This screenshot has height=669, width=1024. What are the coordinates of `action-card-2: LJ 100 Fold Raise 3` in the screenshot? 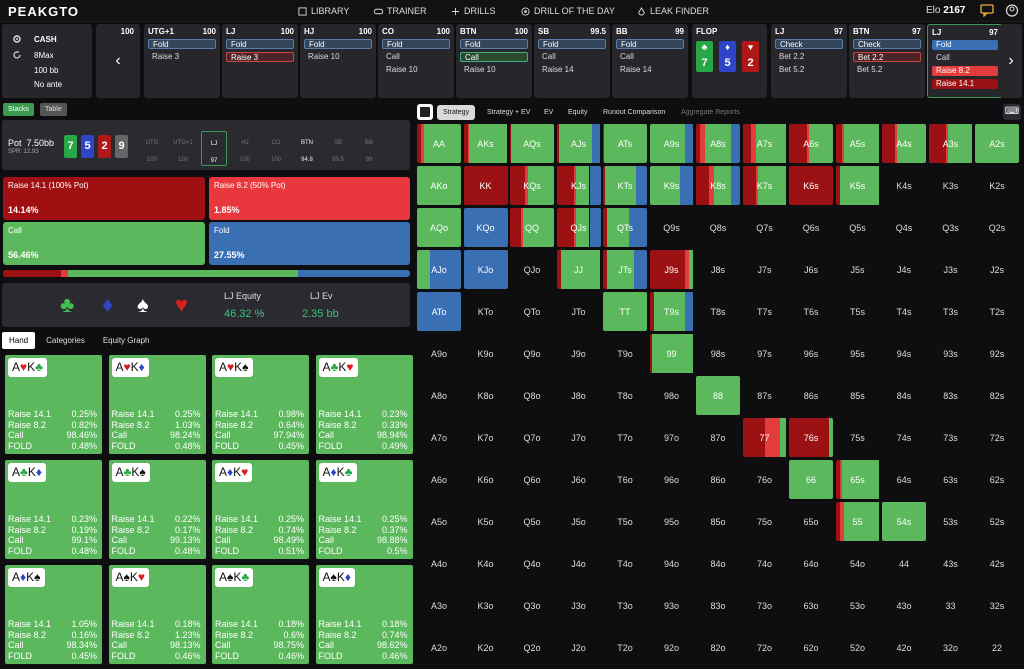 It's located at (260, 61).